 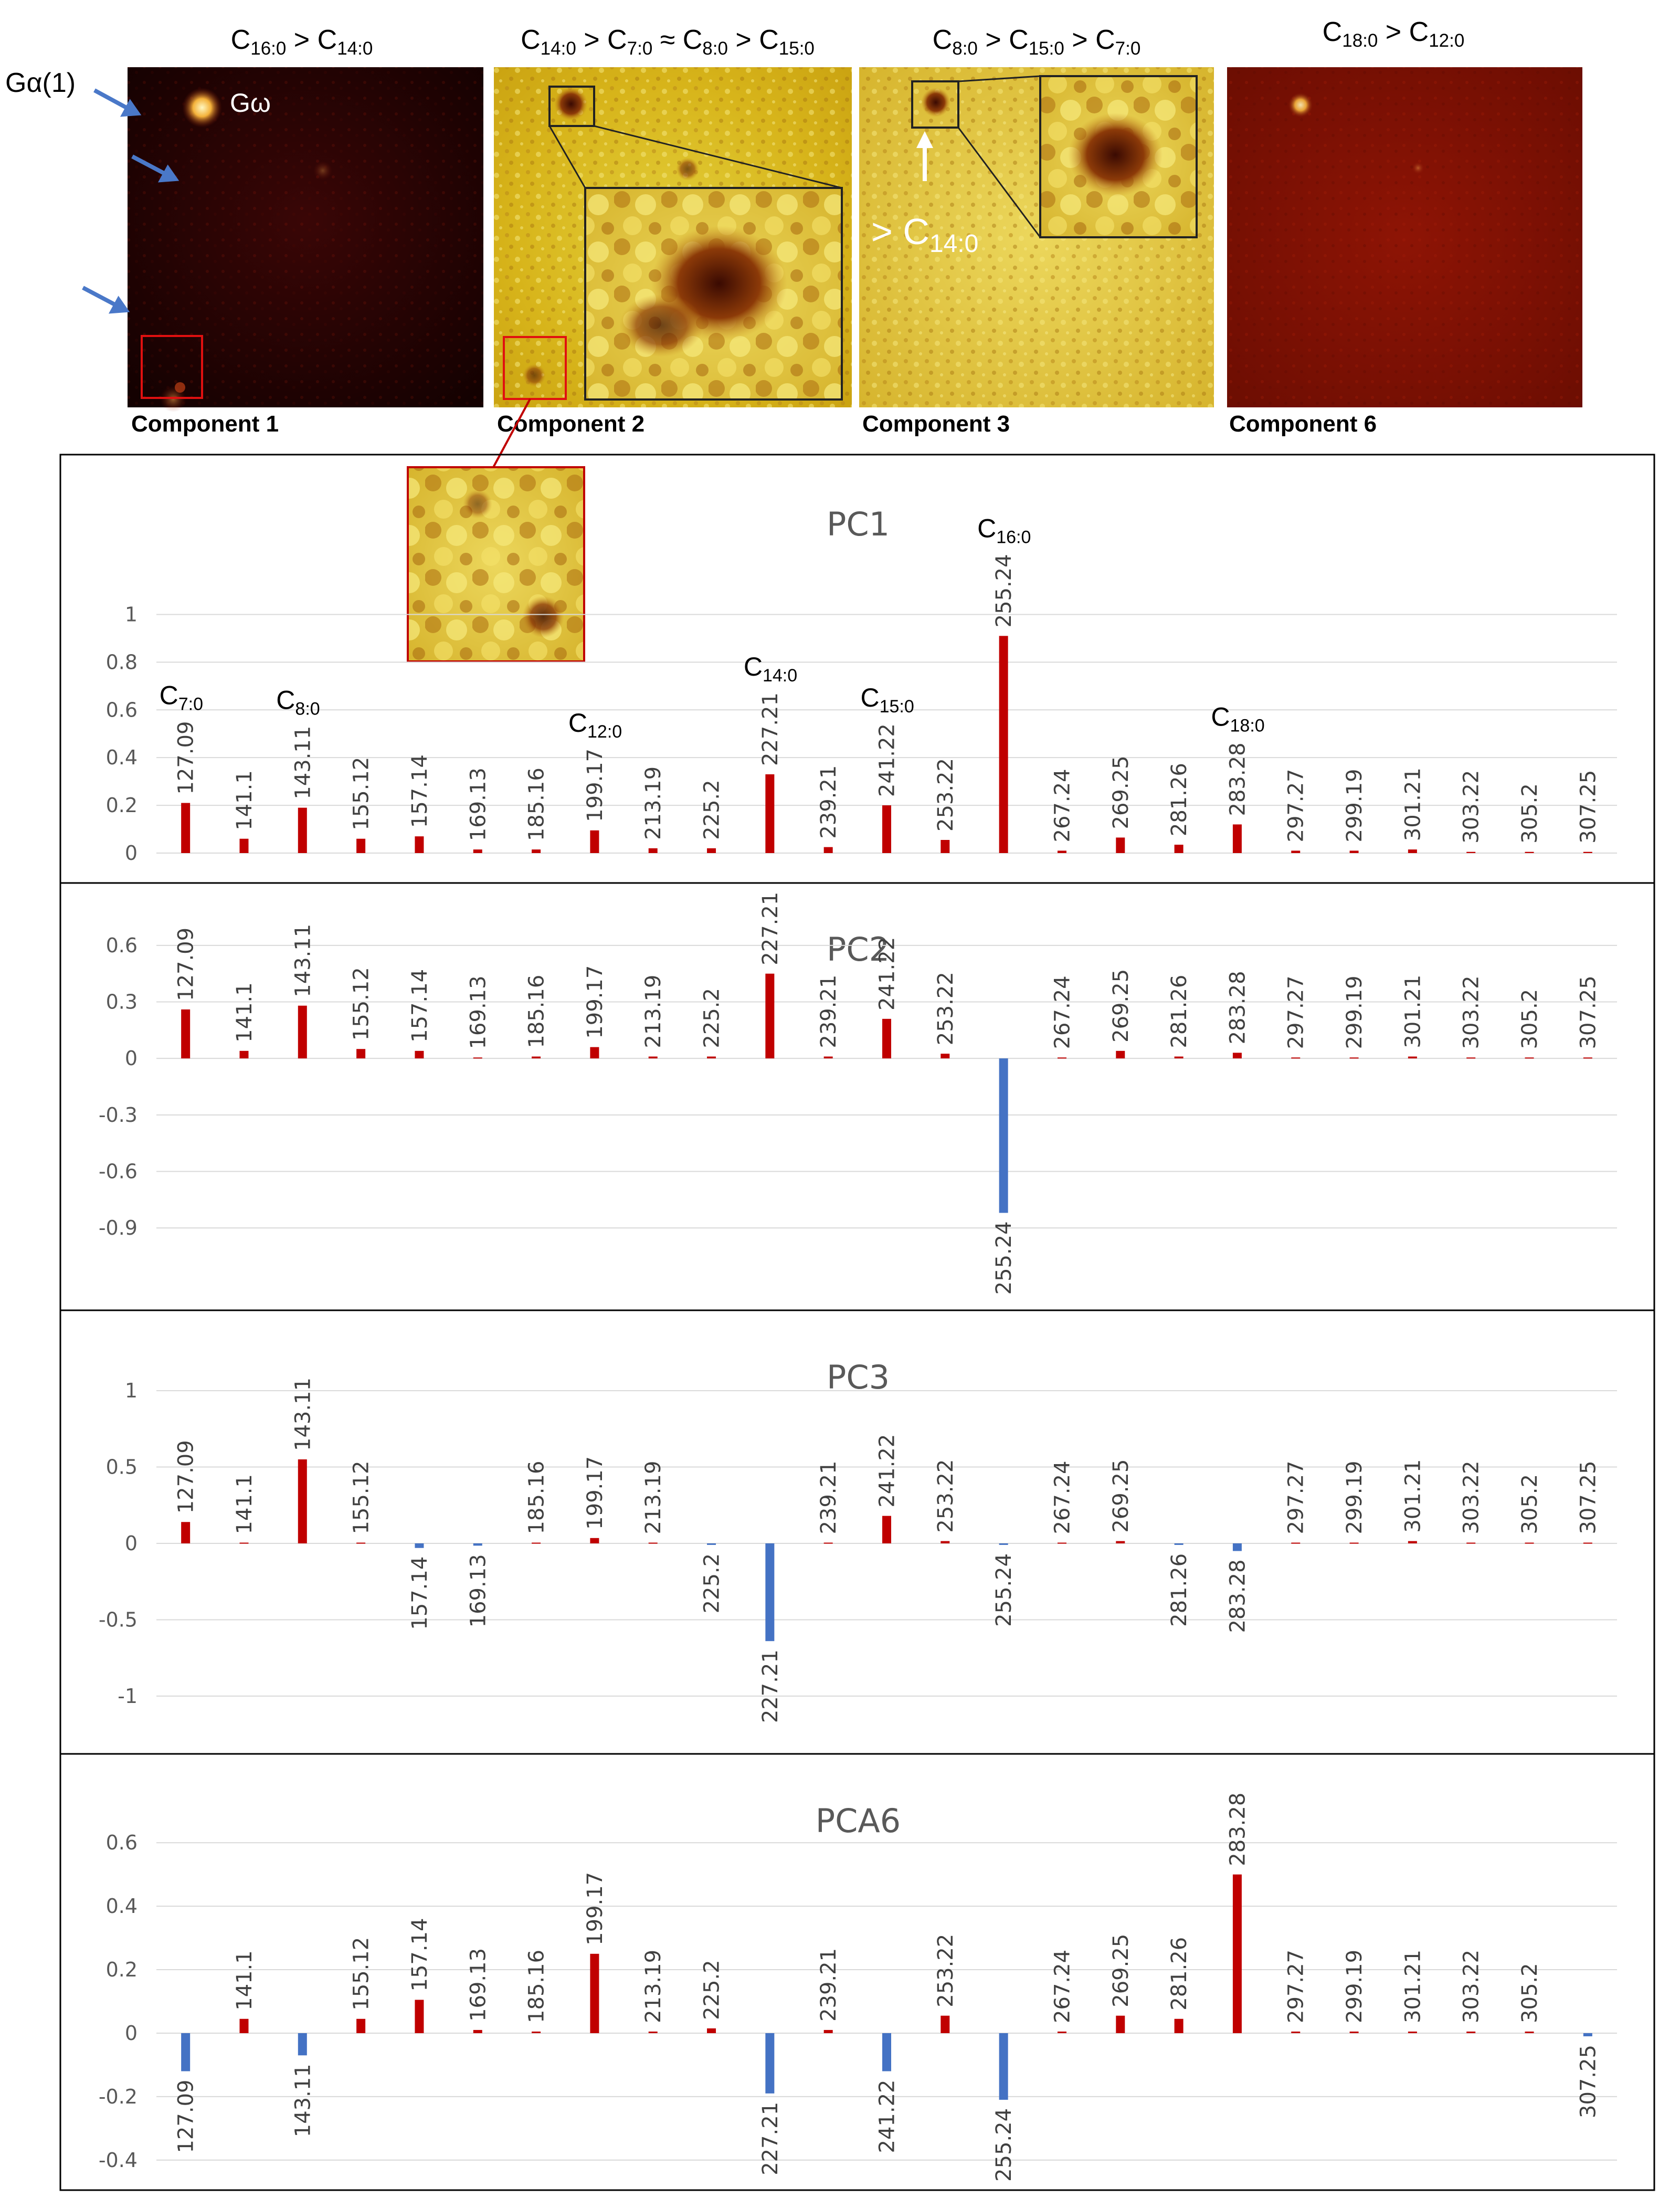 What do you see at coordinates (595, 1493) in the screenshot?
I see `bar-label: 199.17` at bounding box center [595, 1493].